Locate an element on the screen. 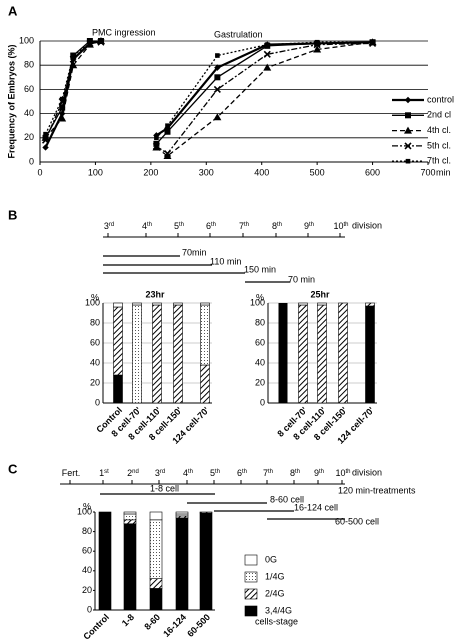  x-tick-label: 60-500 is located at coordinates (198, 625).